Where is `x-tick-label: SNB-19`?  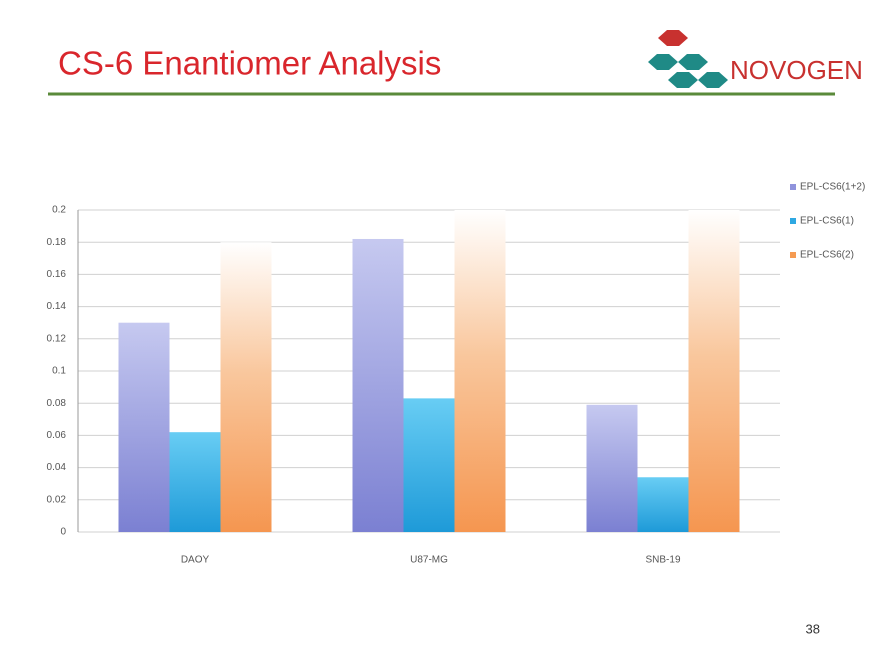 x-tick-label: SNB-19 is located at coordinates (662, 560).